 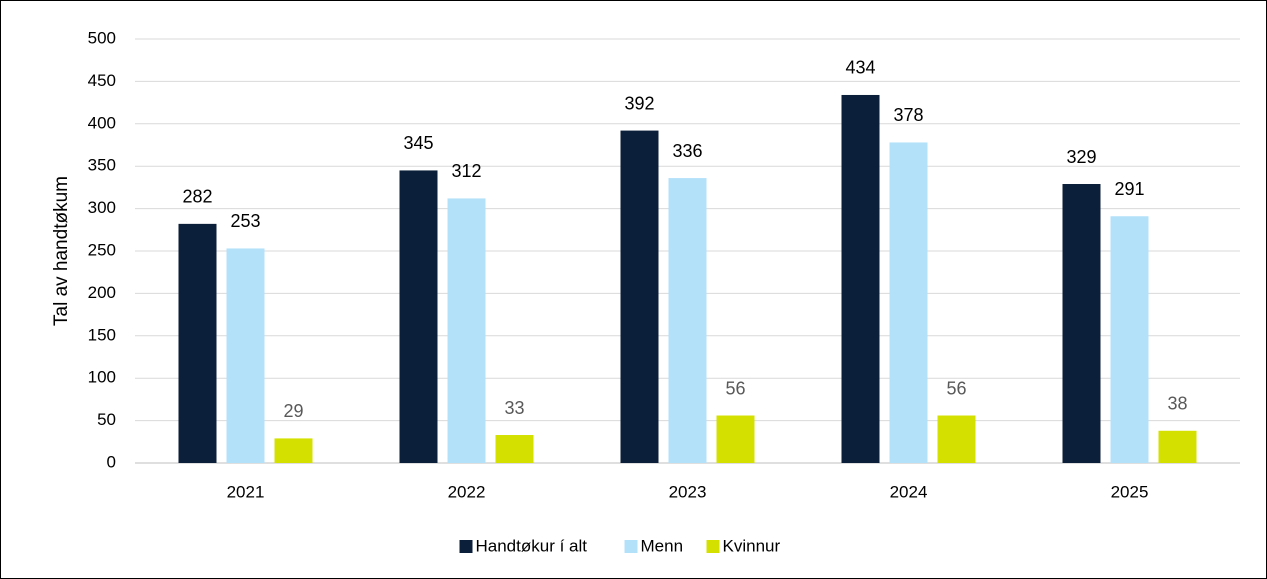 What do you see at coordinates (752, 545) in the screenshot?
I see `legend-label: Kvinnur` at bounding box center [752, 545].